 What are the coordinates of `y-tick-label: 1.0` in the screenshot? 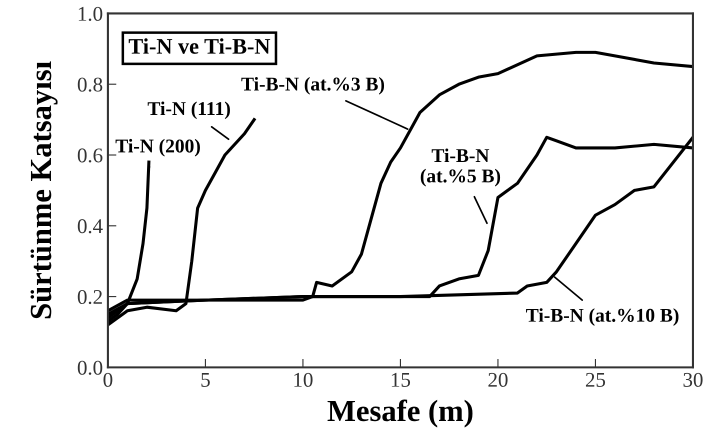 It's located at (90, 13).